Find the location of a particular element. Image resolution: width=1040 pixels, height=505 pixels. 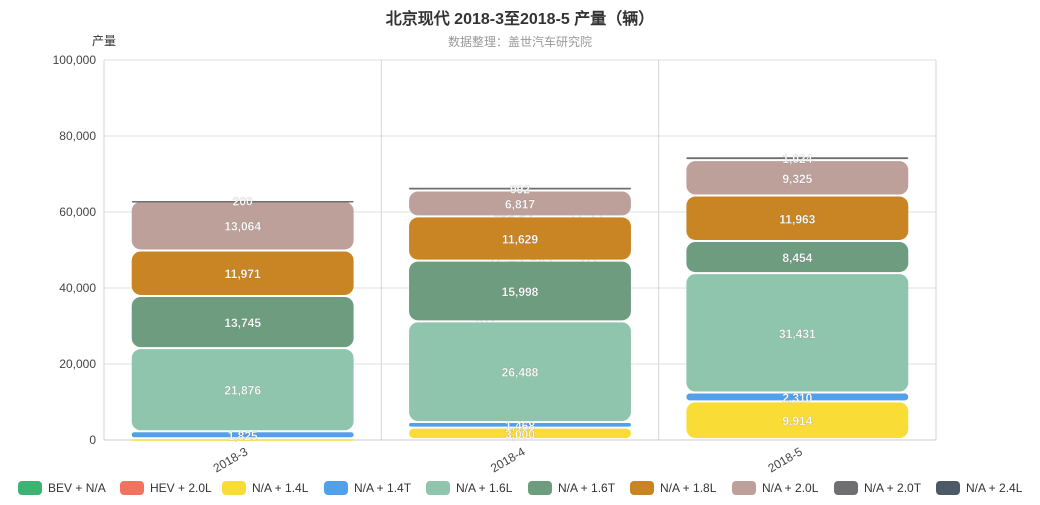

y-tick-label: 80,000 is located at coordinates (77, 136).